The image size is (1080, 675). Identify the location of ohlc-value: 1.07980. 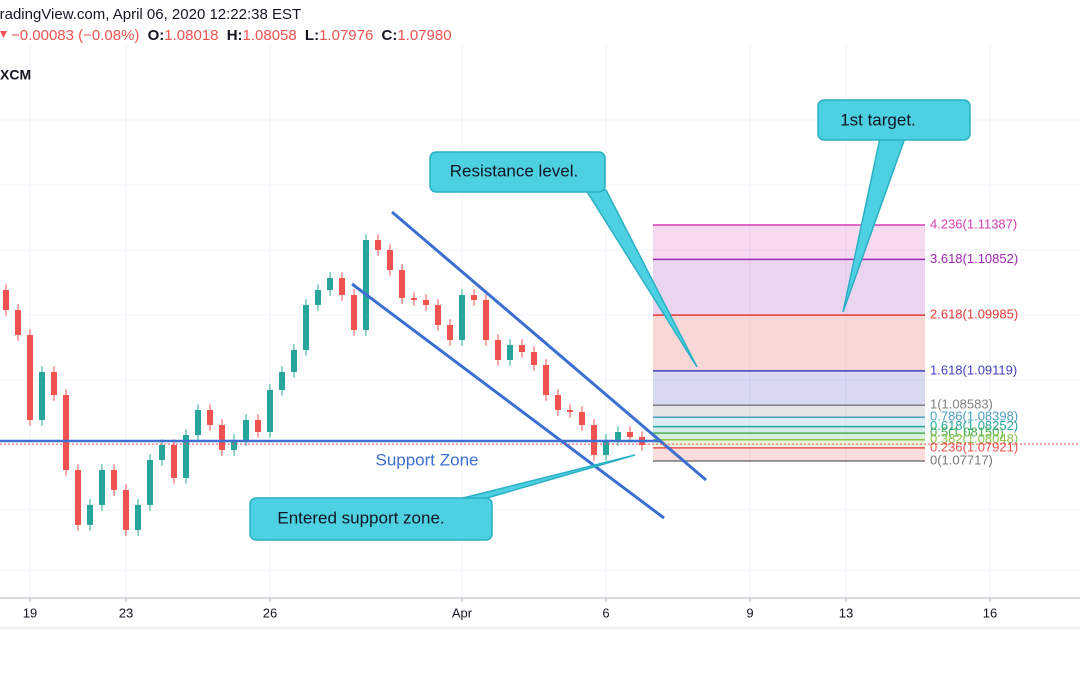
(424, 35).